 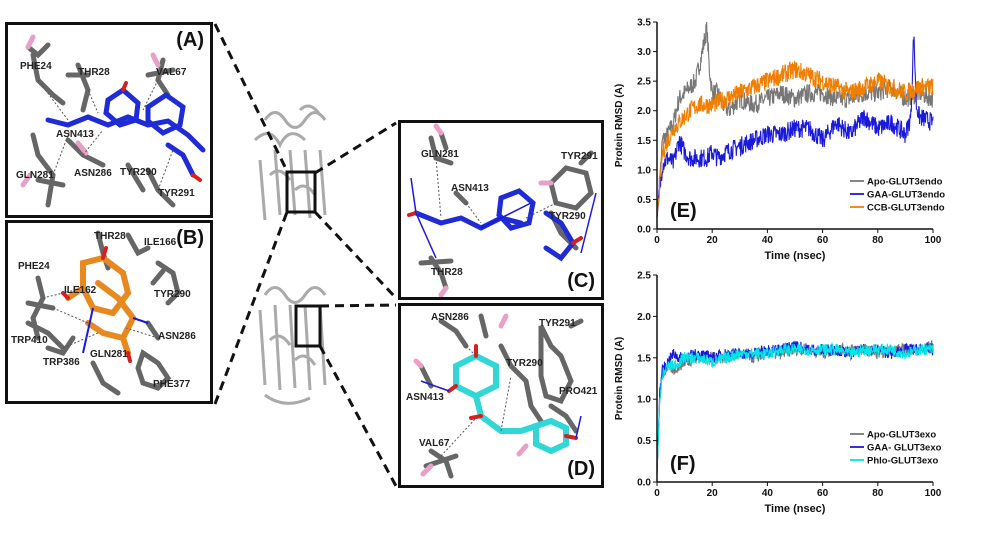 I want to click on y-tick-label: 3.5, so click(x=644, y=23).